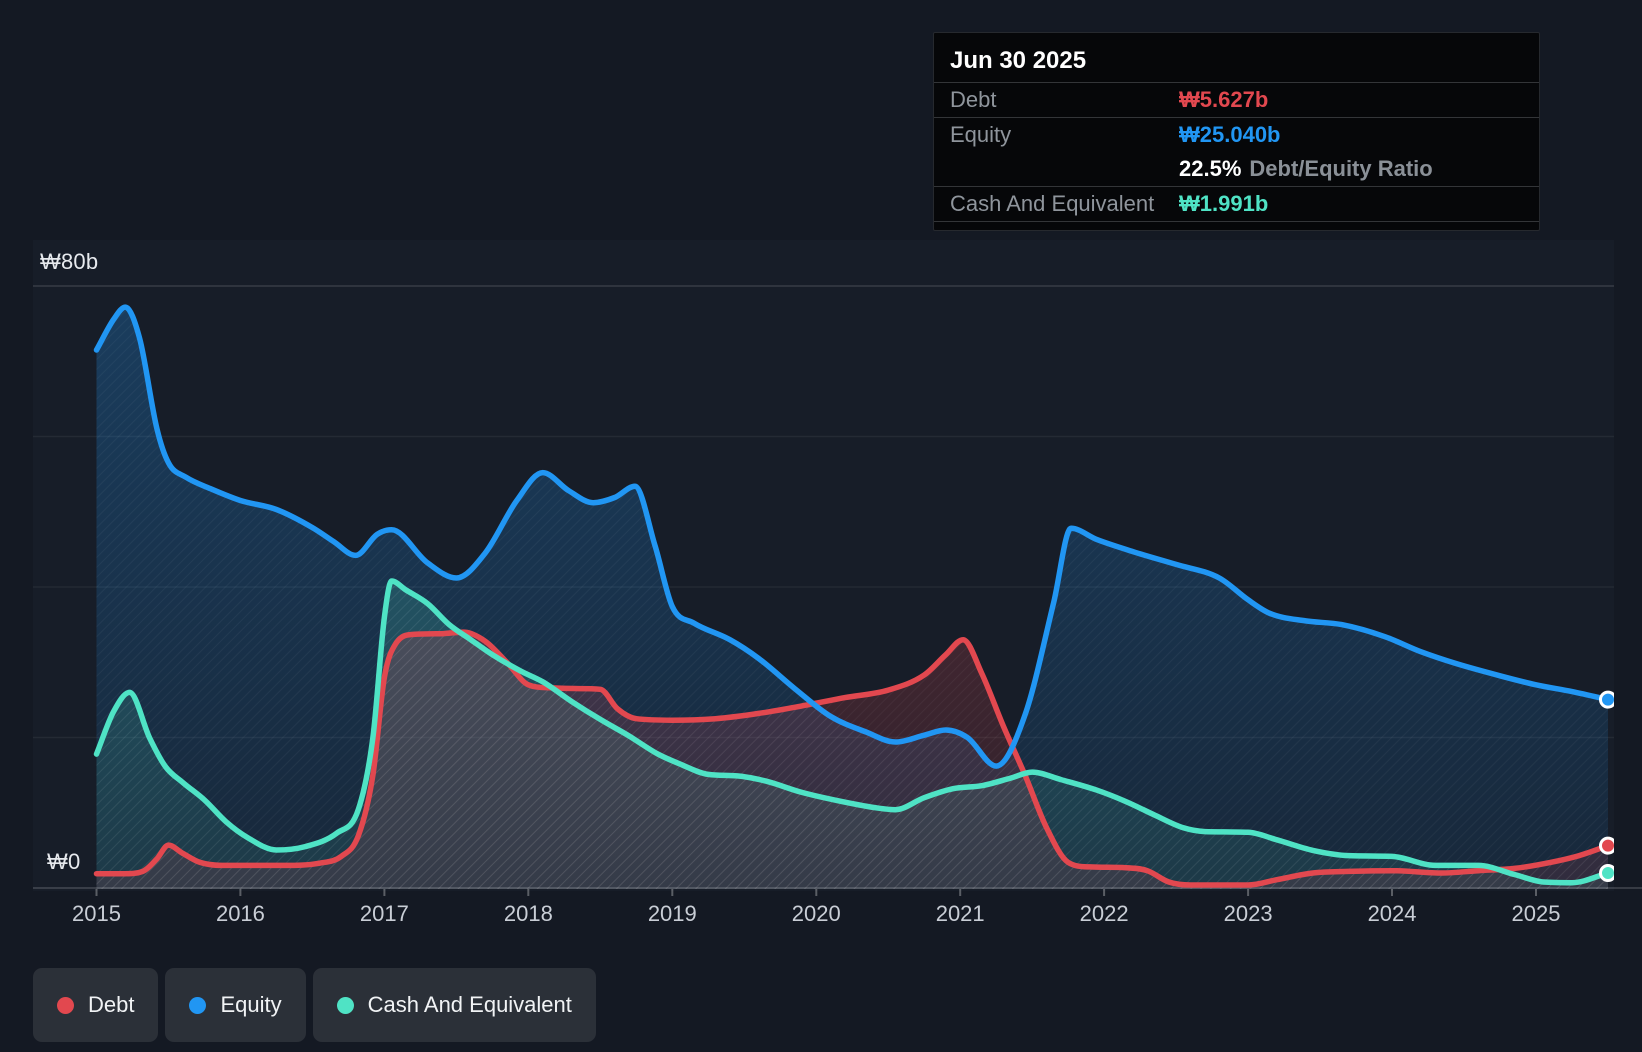  I want to click on tooltip-row-debt: Debt ₩5.627b, so click(1236, 99).